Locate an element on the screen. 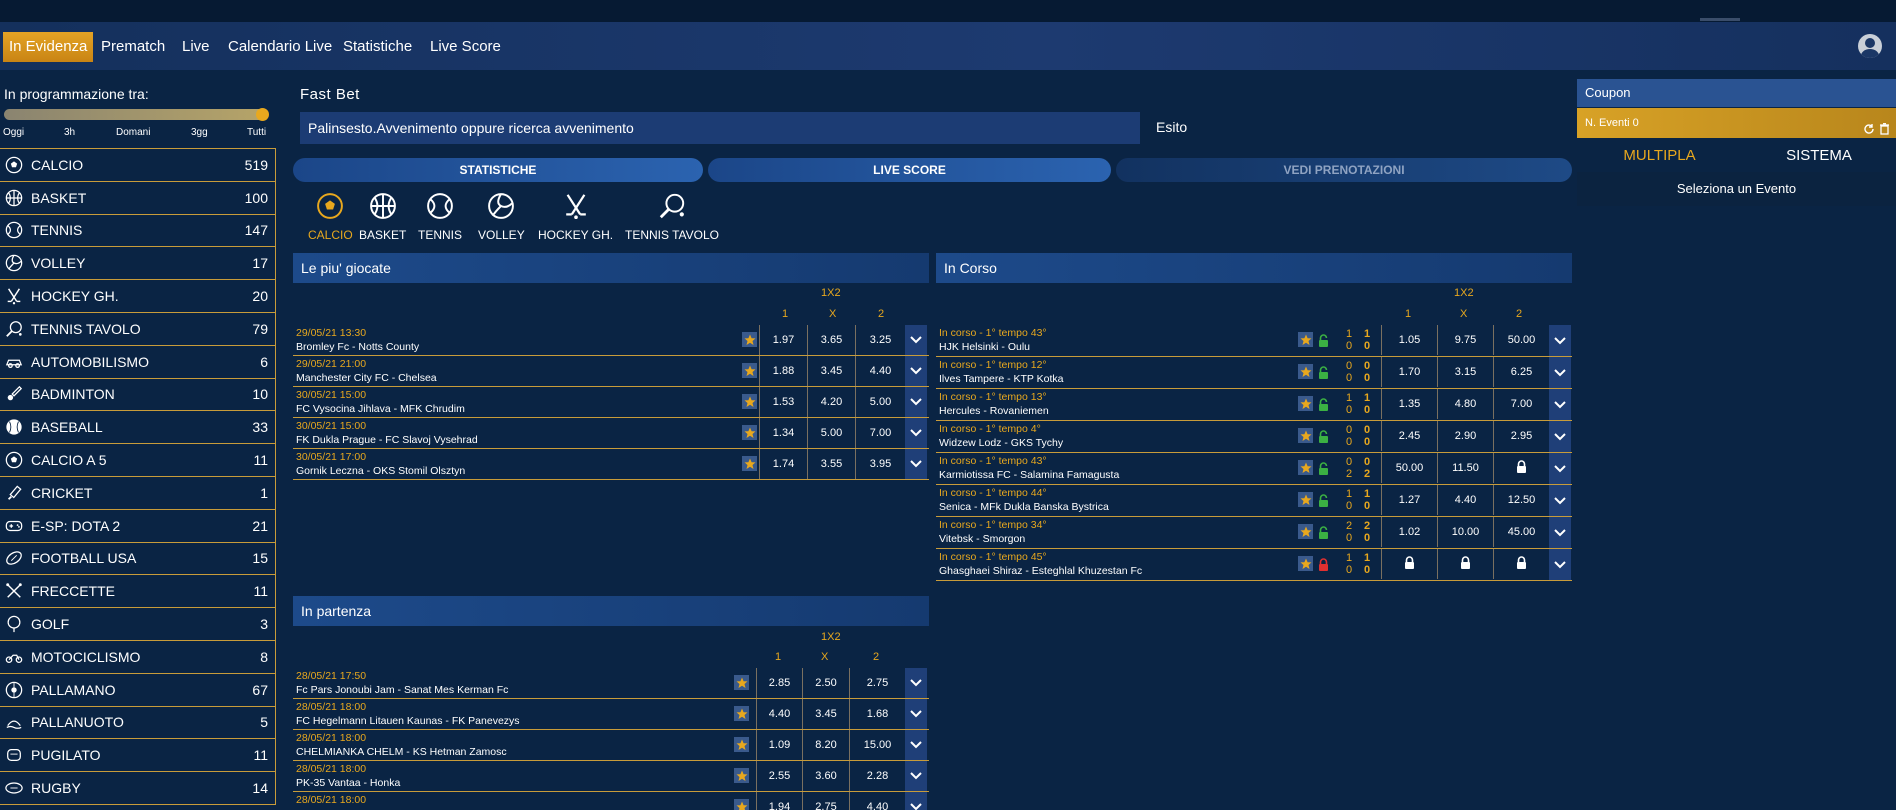 Image resolution: width=1896 pixels, height=810 pixels. sidebar-sport-golf: GOLF 3 is located at coordinates (138, 624).